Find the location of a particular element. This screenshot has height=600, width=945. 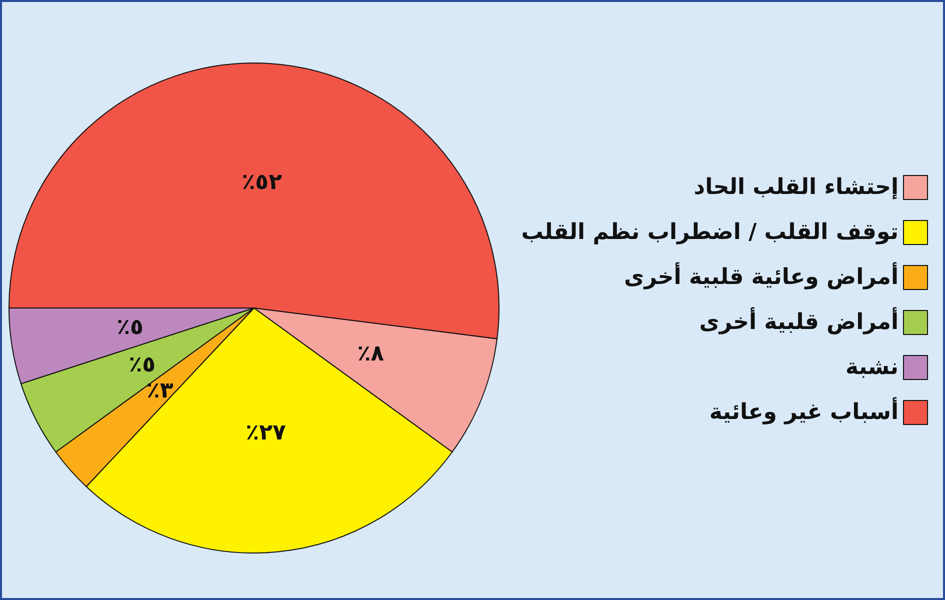

data-label: ٪٣ is located at coordinates (160, 391).